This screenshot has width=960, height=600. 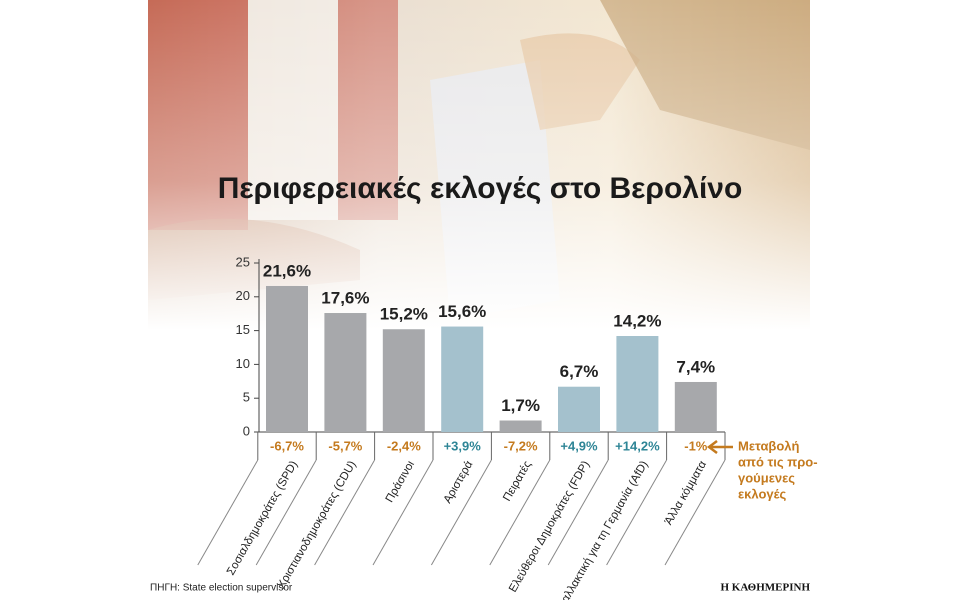 What do you see at coordinates (221, 588) in the screenshot?
I see `source: ΠΗΓΗ: State election supervisor` at bounding box center [221, 588].